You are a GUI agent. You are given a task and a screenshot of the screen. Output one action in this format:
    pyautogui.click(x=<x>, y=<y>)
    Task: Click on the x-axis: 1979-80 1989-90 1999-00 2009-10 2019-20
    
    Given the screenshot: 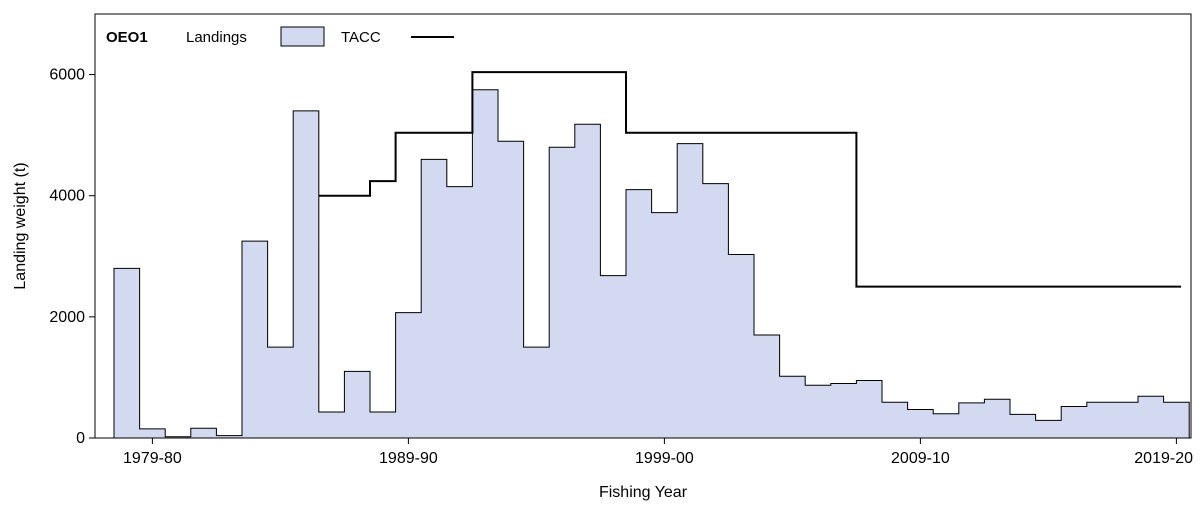 What is the action you would take?
    pyautogui.click(x=658, y=452)
    